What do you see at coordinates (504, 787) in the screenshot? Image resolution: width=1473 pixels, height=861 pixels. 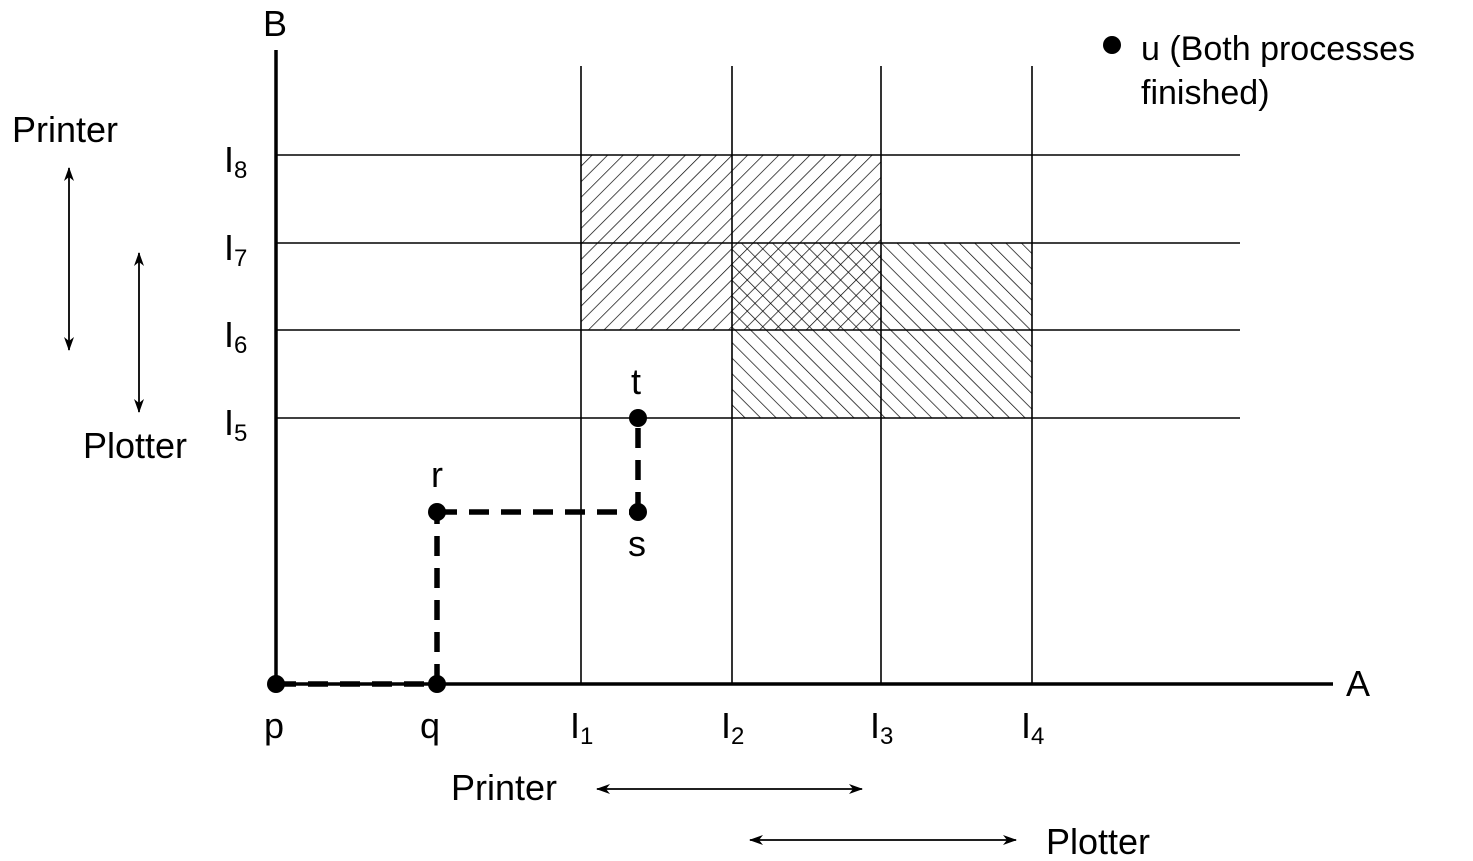 I see `bottom-printer-label: Printer` at bounding box center [504, 787].